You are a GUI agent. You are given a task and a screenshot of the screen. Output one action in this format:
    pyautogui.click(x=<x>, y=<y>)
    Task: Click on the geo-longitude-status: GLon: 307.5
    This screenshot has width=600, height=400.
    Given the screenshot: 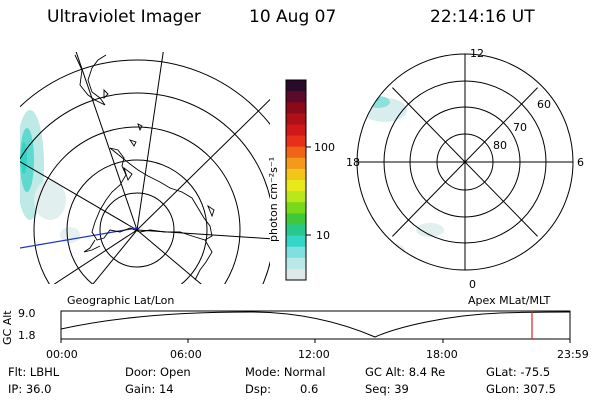 What is the action you would take?
    pyautogui.click(x=521, y=389)
    